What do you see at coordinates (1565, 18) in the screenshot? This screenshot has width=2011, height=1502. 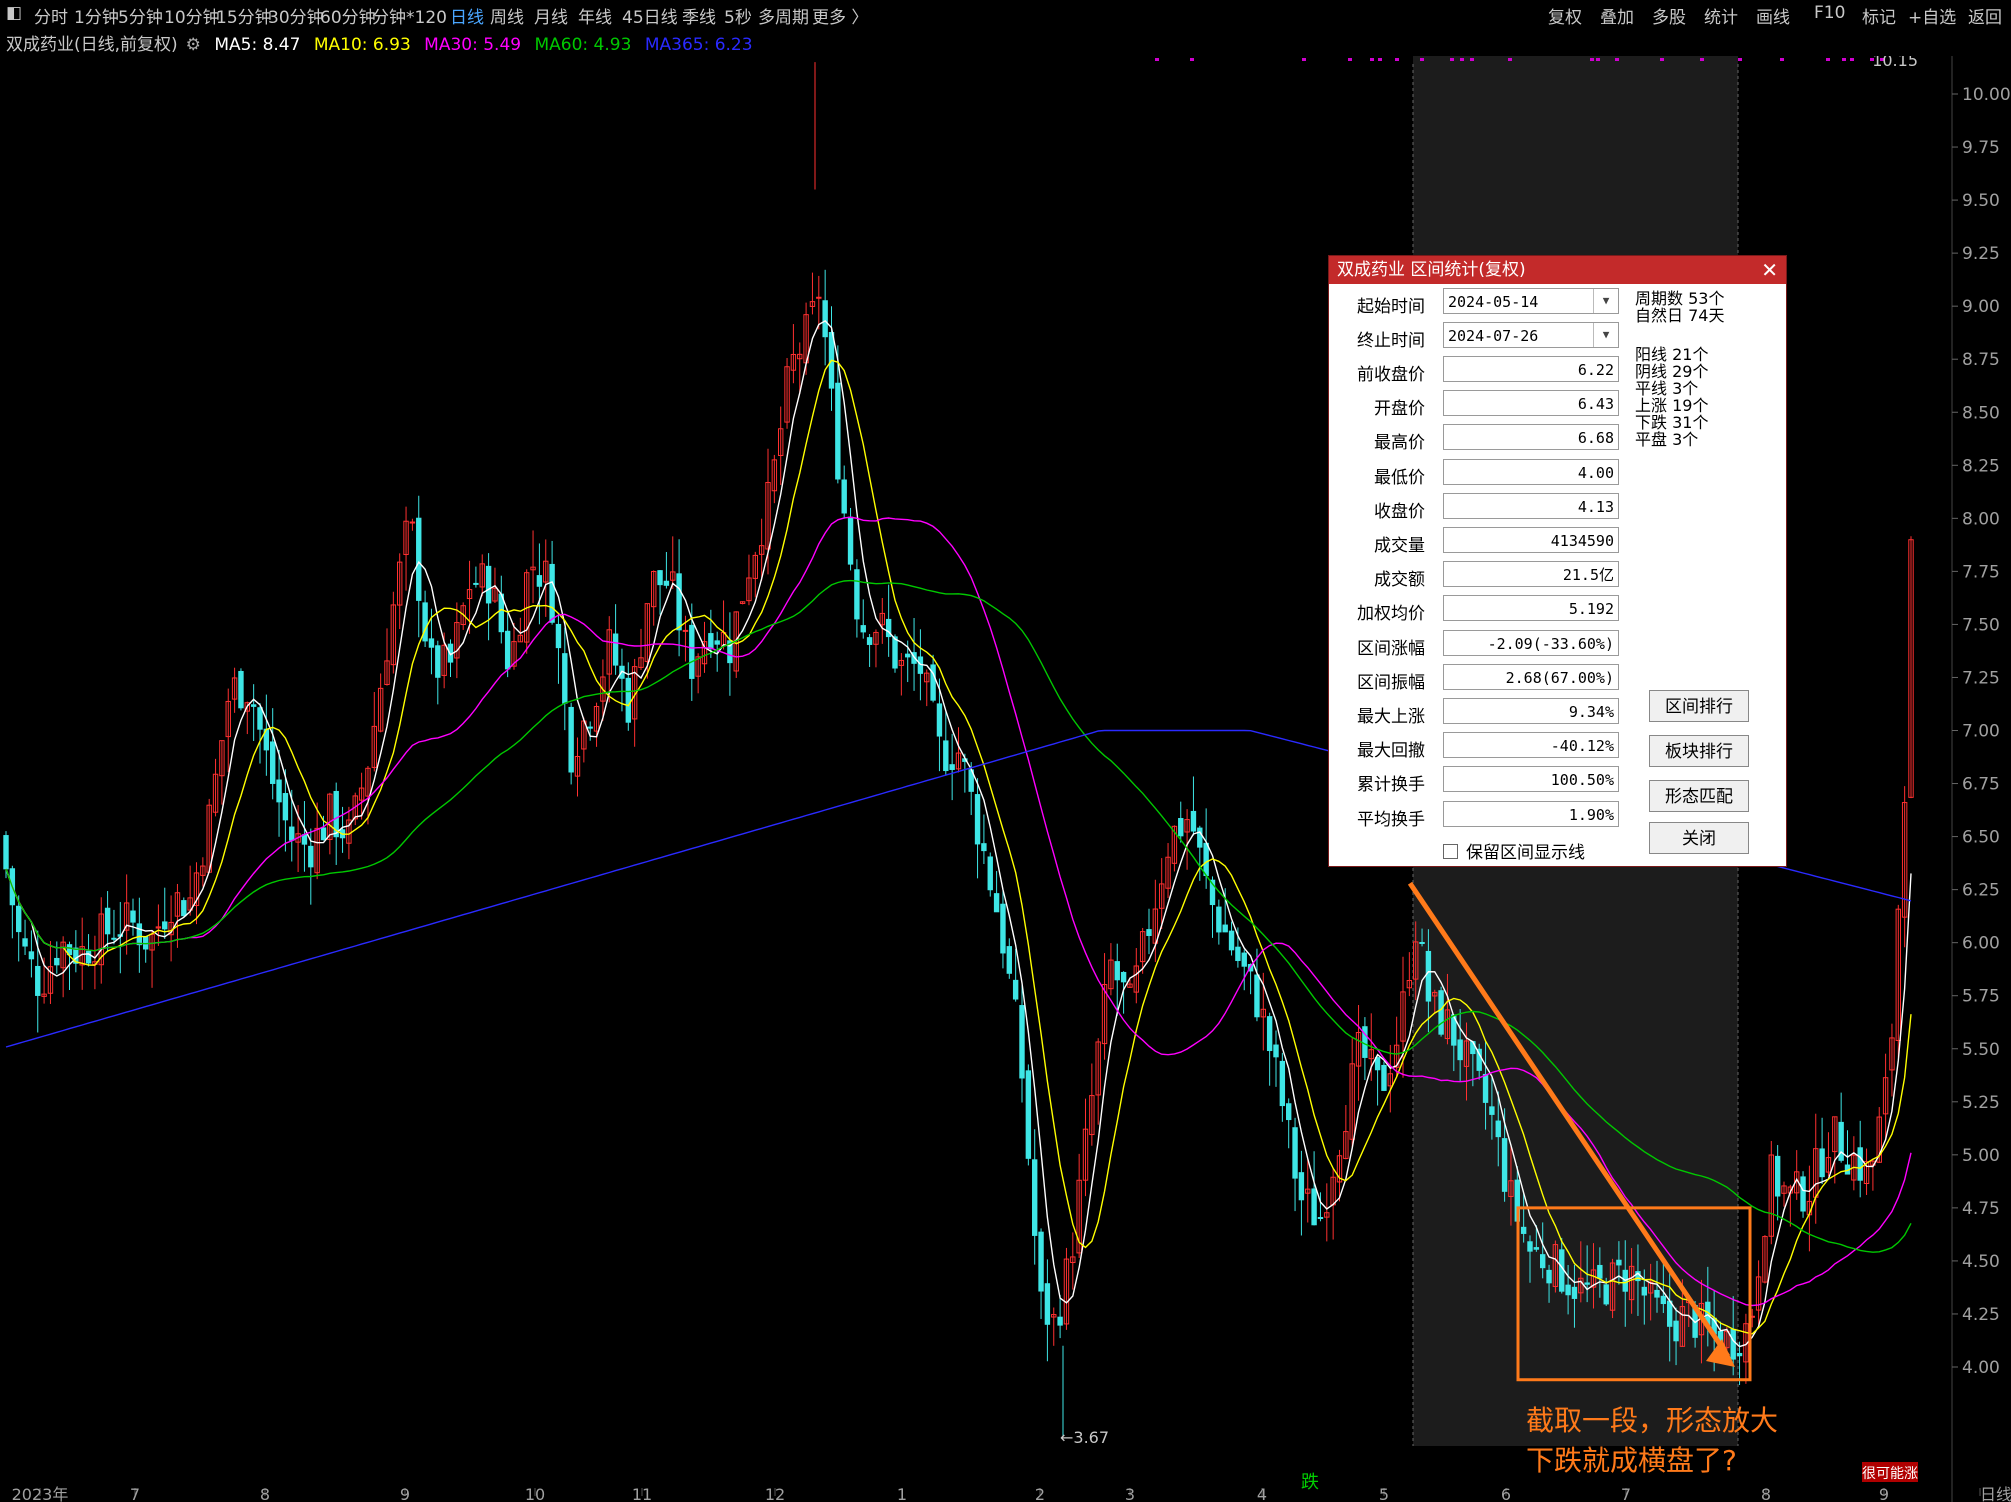 I see `restore-rights-button: 复权` at bounding box center [1565, 18].